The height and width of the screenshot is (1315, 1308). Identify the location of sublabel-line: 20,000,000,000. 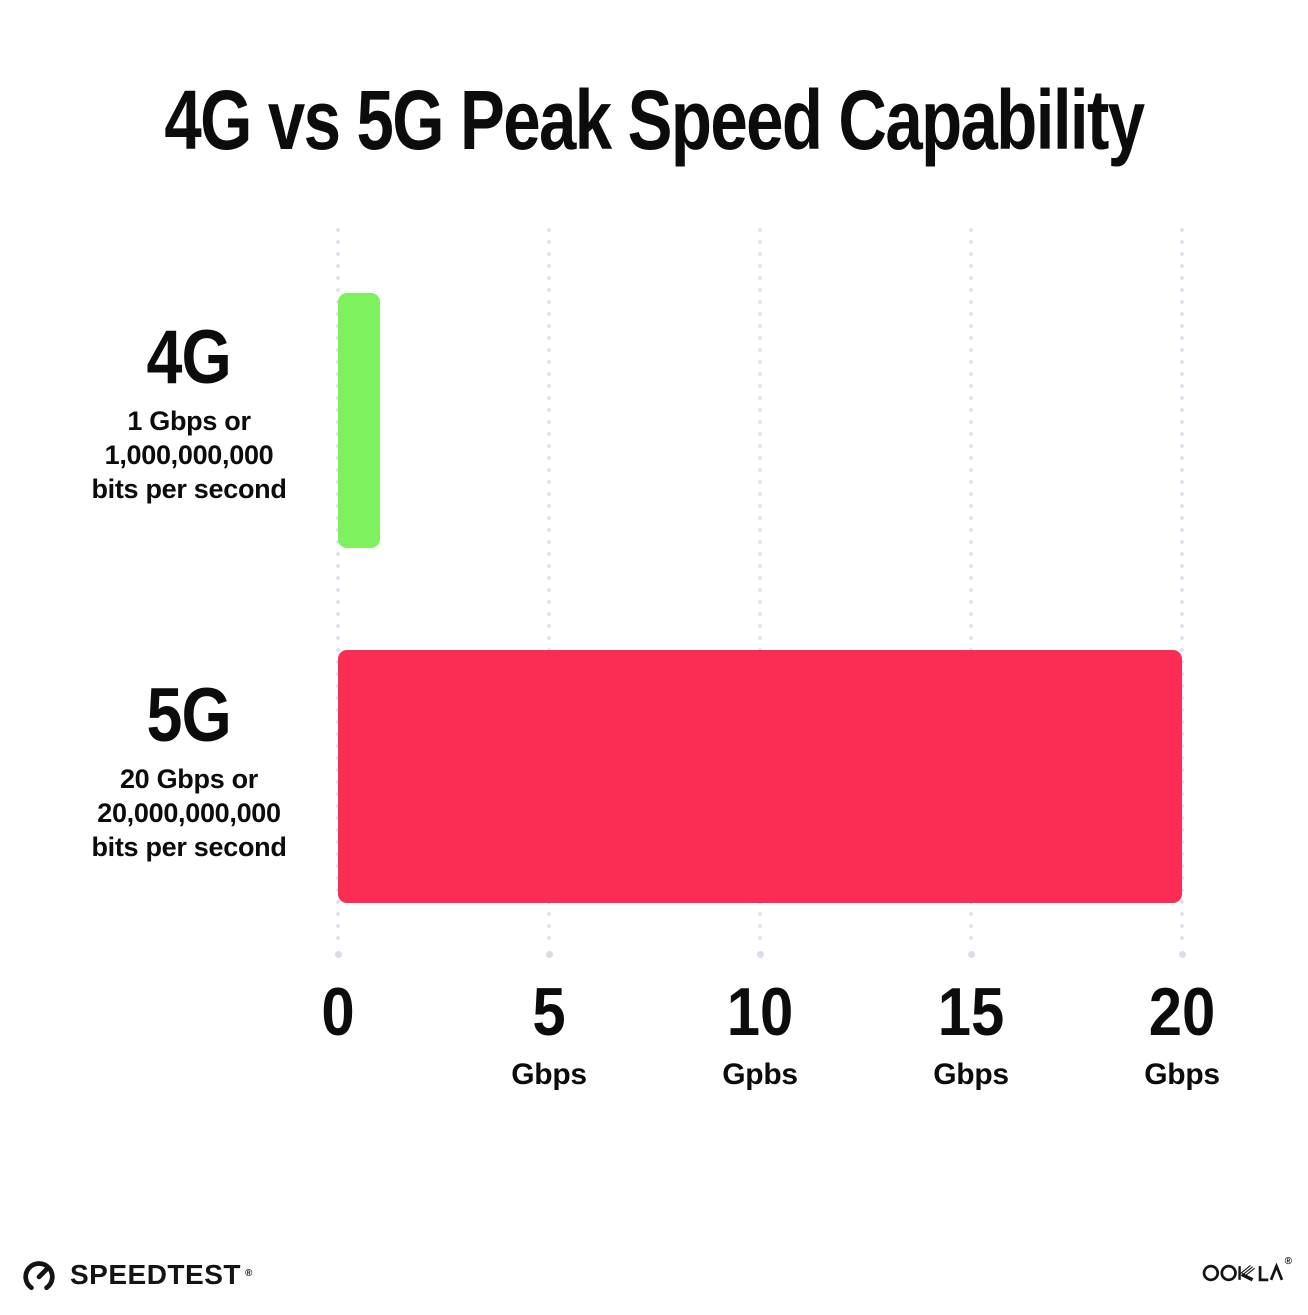
(189, 813).